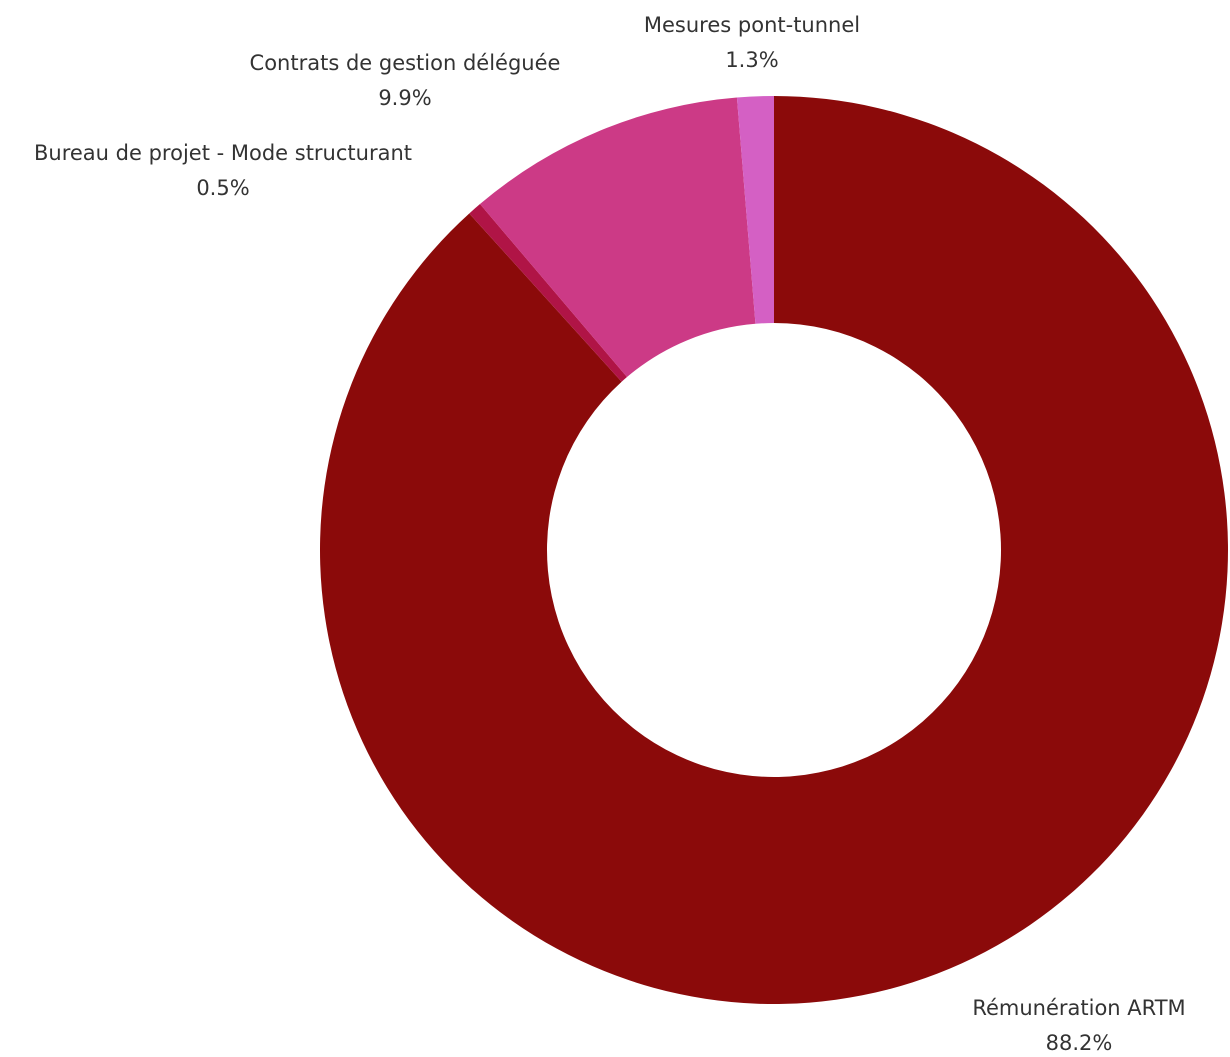  I want to click on slice-label-contrats-gestion: Contrats de gestion déléguée, so click(405, 63).